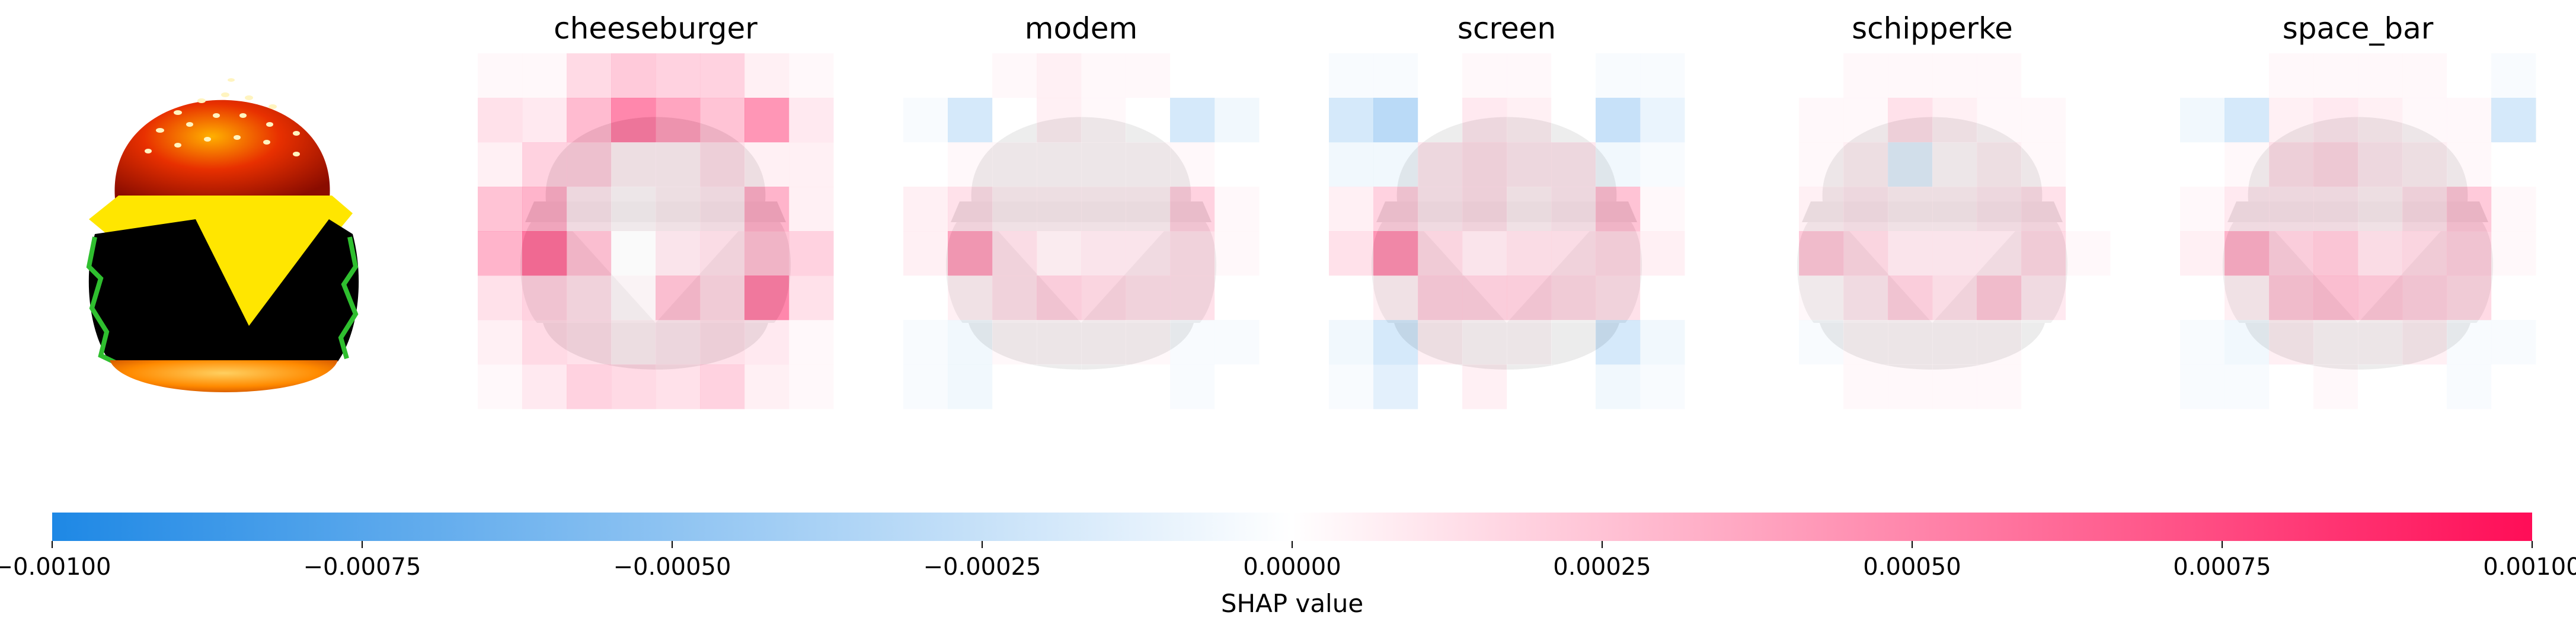 This screenshot has height=634, width=2576. I want to click on colorbar-tick-label: 0.00000, so click(1292, 567).